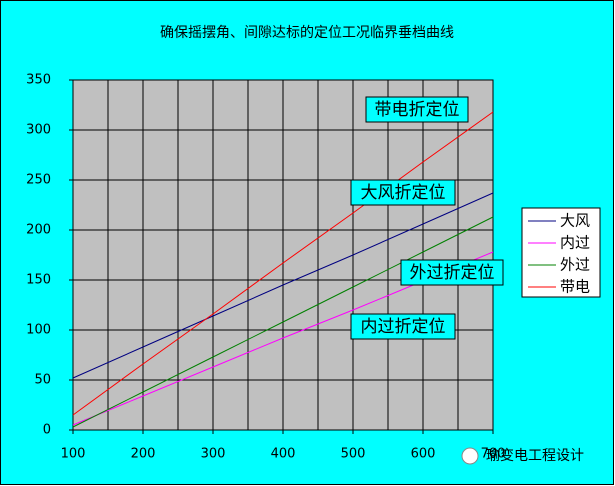 The height and width of the screenshot is (486, 615). Describe the element at coordinates (423, 454) in the screenshot. I see `x-tick-label: 600` at that location.